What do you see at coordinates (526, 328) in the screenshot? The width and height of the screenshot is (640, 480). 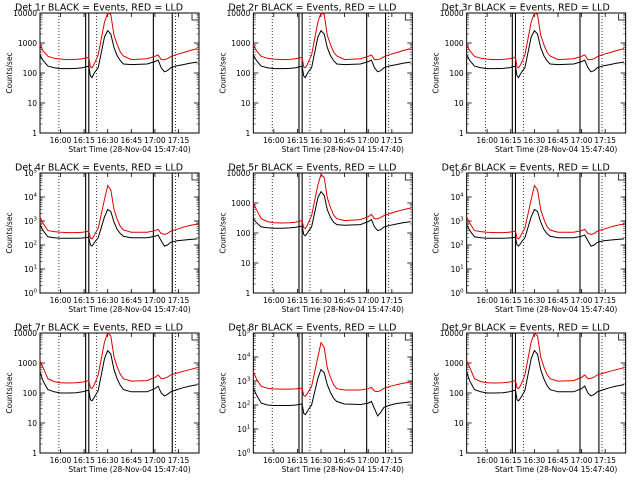 I see `panel-title: Det 9r BLACK = Events, RED = LLD` at bounding box center [526, 328].